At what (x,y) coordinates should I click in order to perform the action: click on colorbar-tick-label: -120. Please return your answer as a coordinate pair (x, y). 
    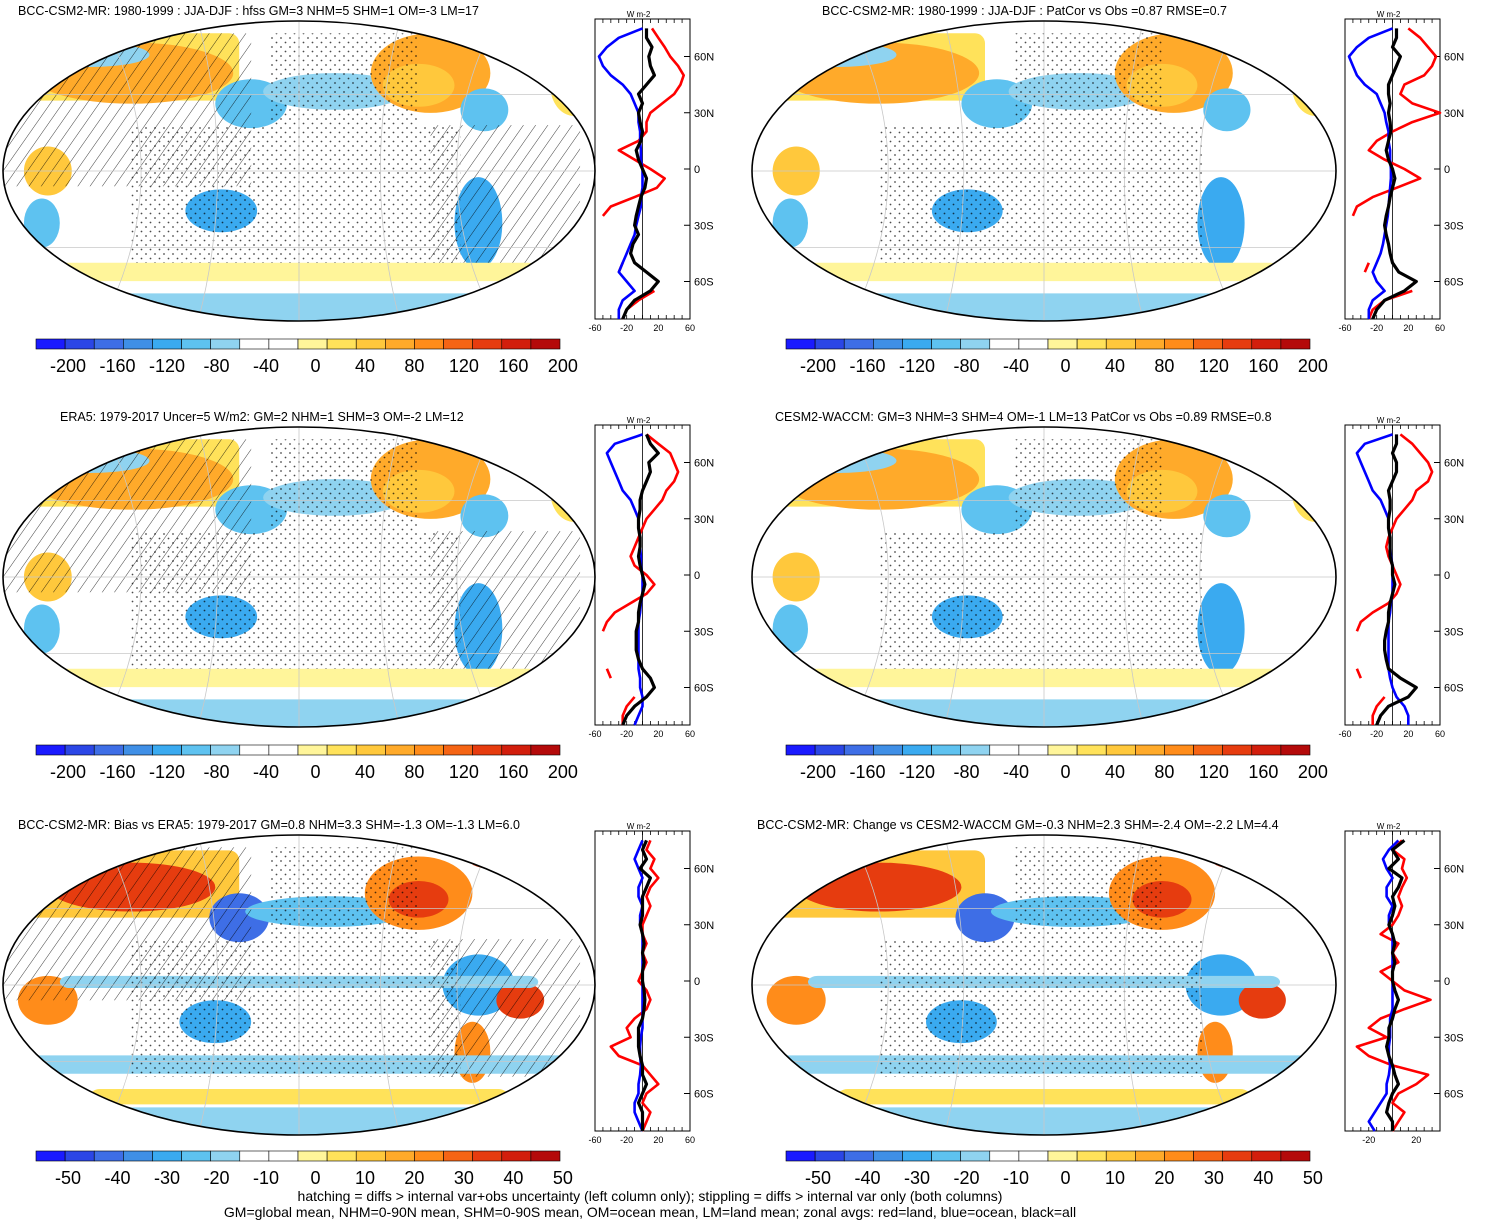
    Looking at the image, I should click on (917, 366).